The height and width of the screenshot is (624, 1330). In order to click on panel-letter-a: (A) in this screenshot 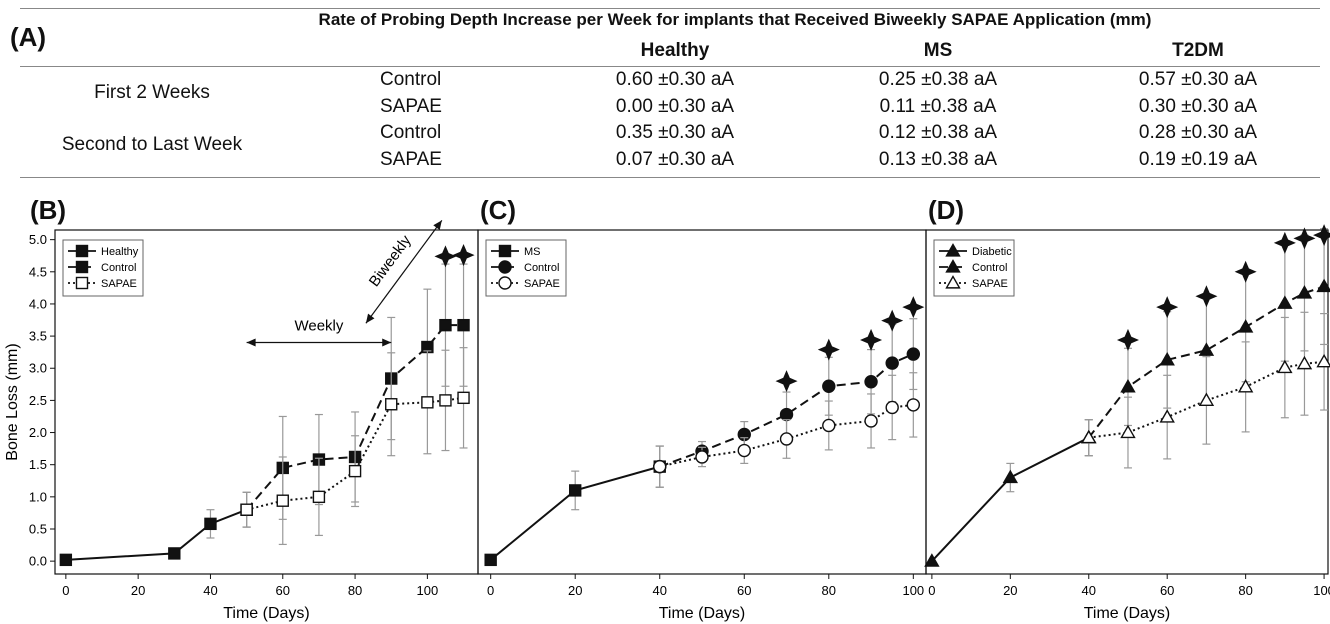, I will do `click(28, 37)`.